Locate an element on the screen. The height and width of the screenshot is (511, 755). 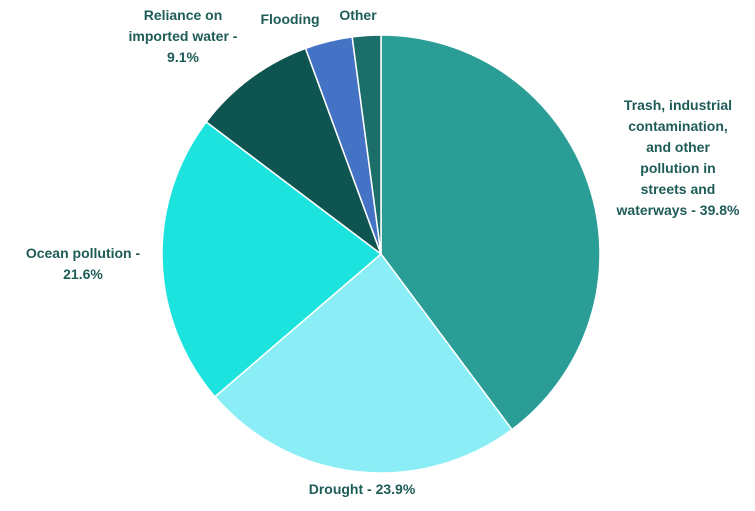
pie-label-line: 21.6% is located at coordinates (83, 274).